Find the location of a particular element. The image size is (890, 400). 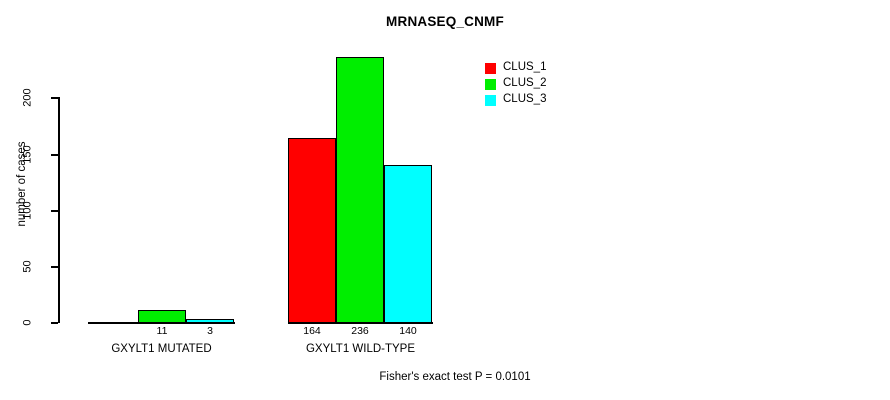

bar-mutated-clus3 is located at coordinates (210, 321).